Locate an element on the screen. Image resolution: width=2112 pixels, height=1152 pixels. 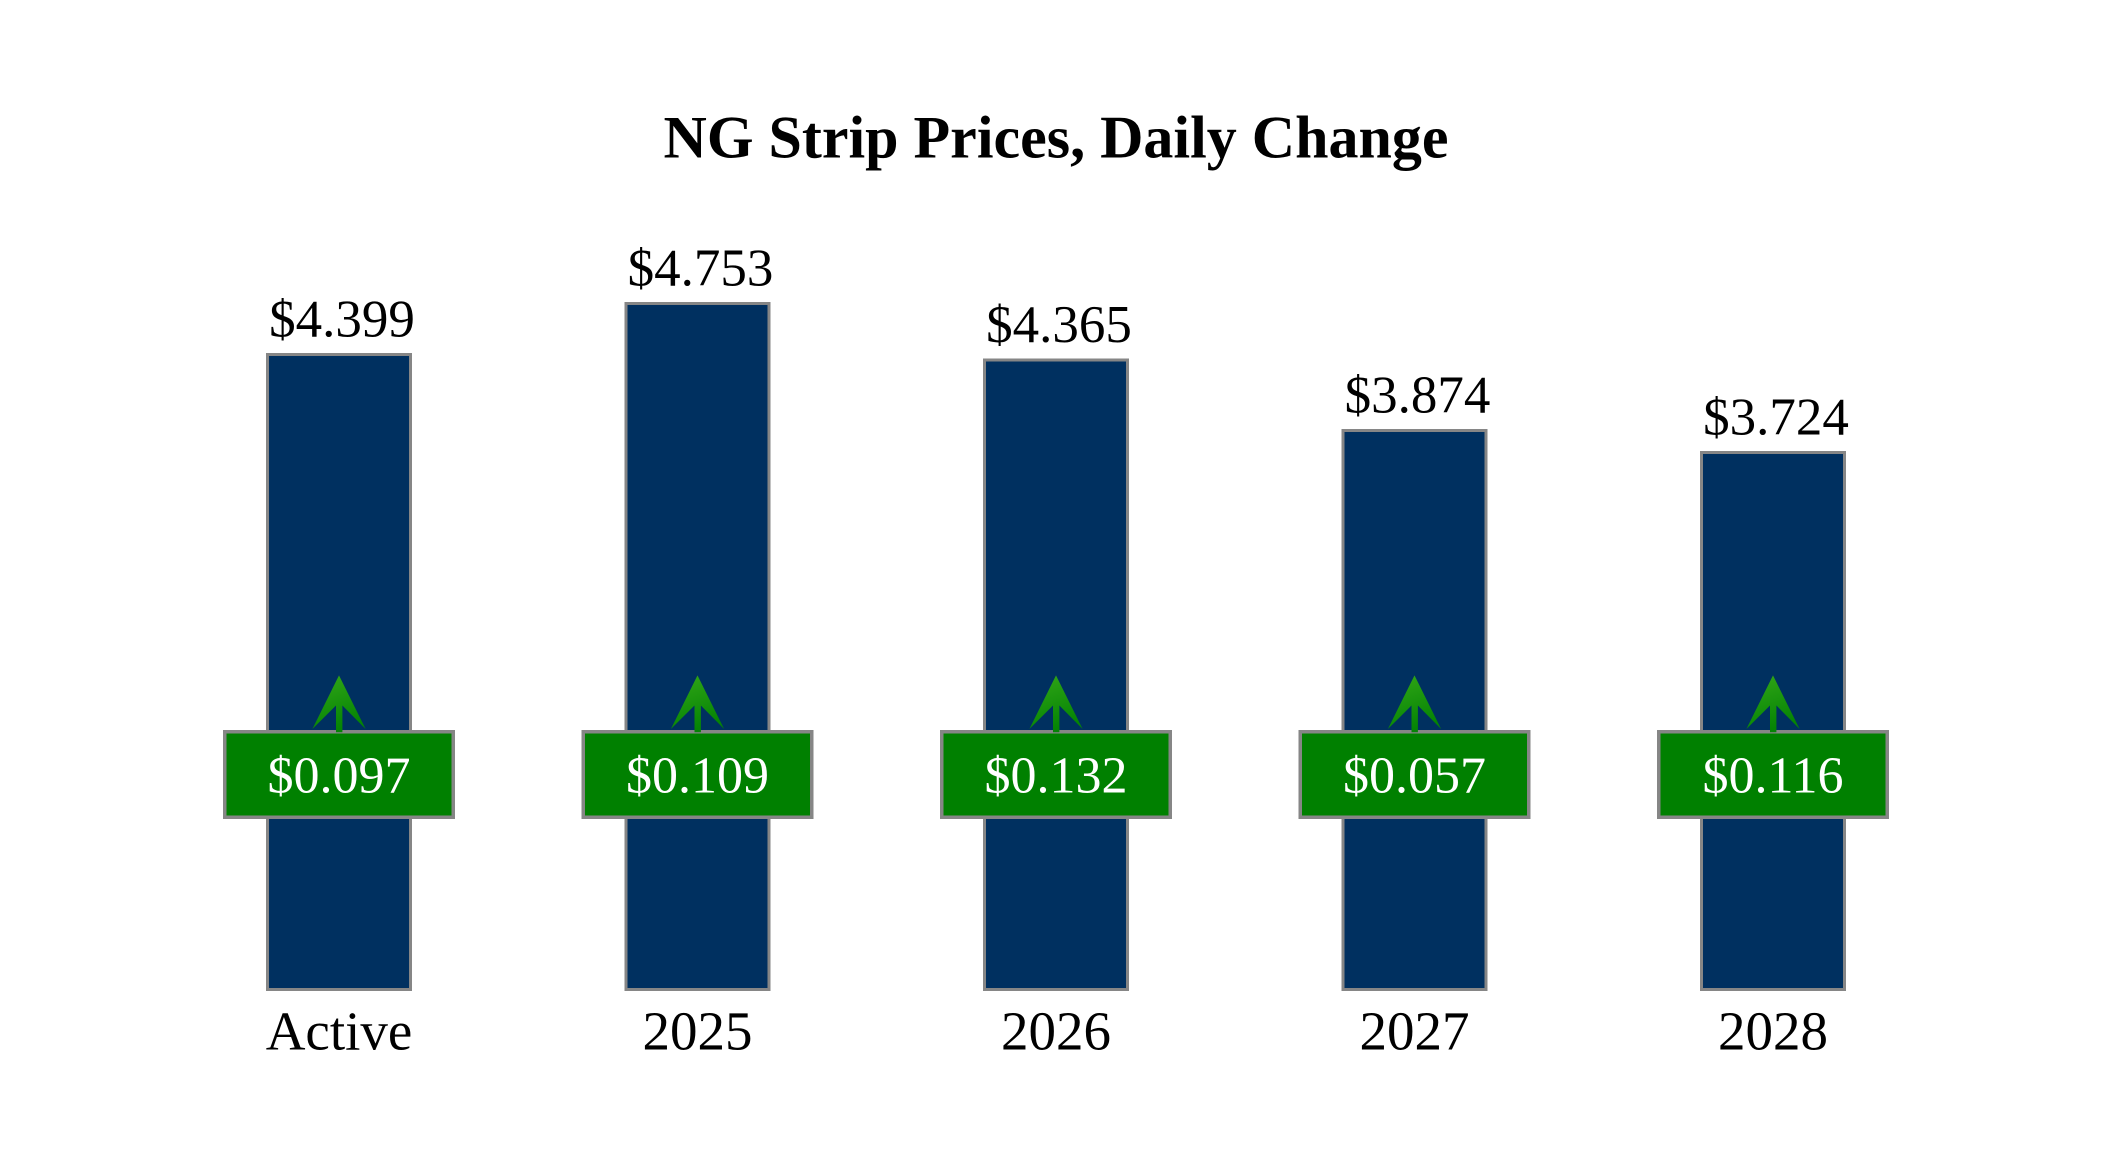
svg-text: $0.132 is located at coordinates (1056, 776).